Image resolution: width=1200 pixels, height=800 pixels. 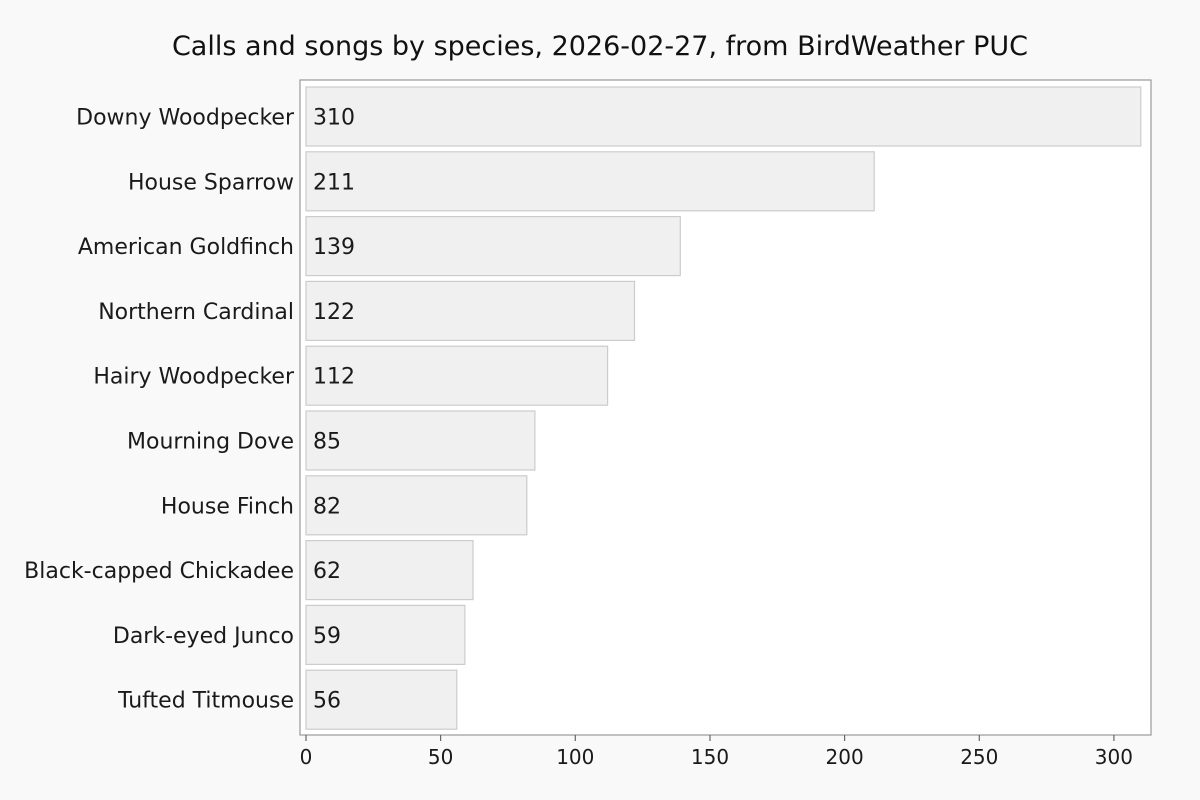 What do you see at coordinates (334, 247) in the screenshot?
I see `bar-value-label: 139` at bounding box center [334, 247].